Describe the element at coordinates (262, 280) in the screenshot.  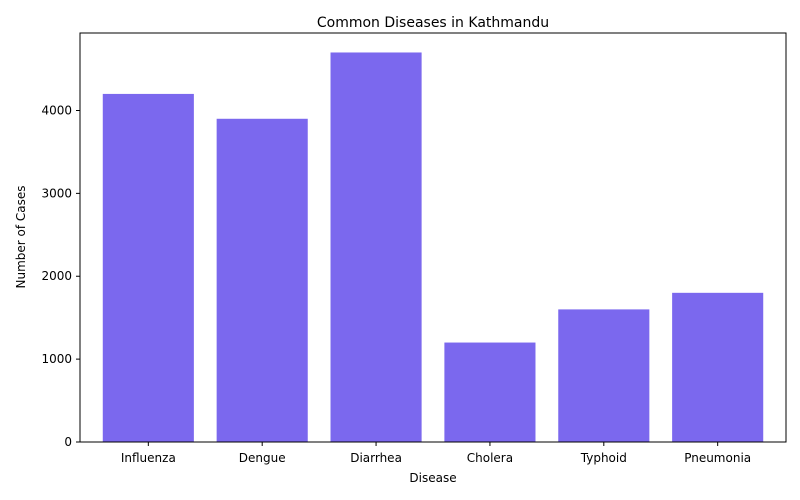
I see `bar-dengue` at that location.